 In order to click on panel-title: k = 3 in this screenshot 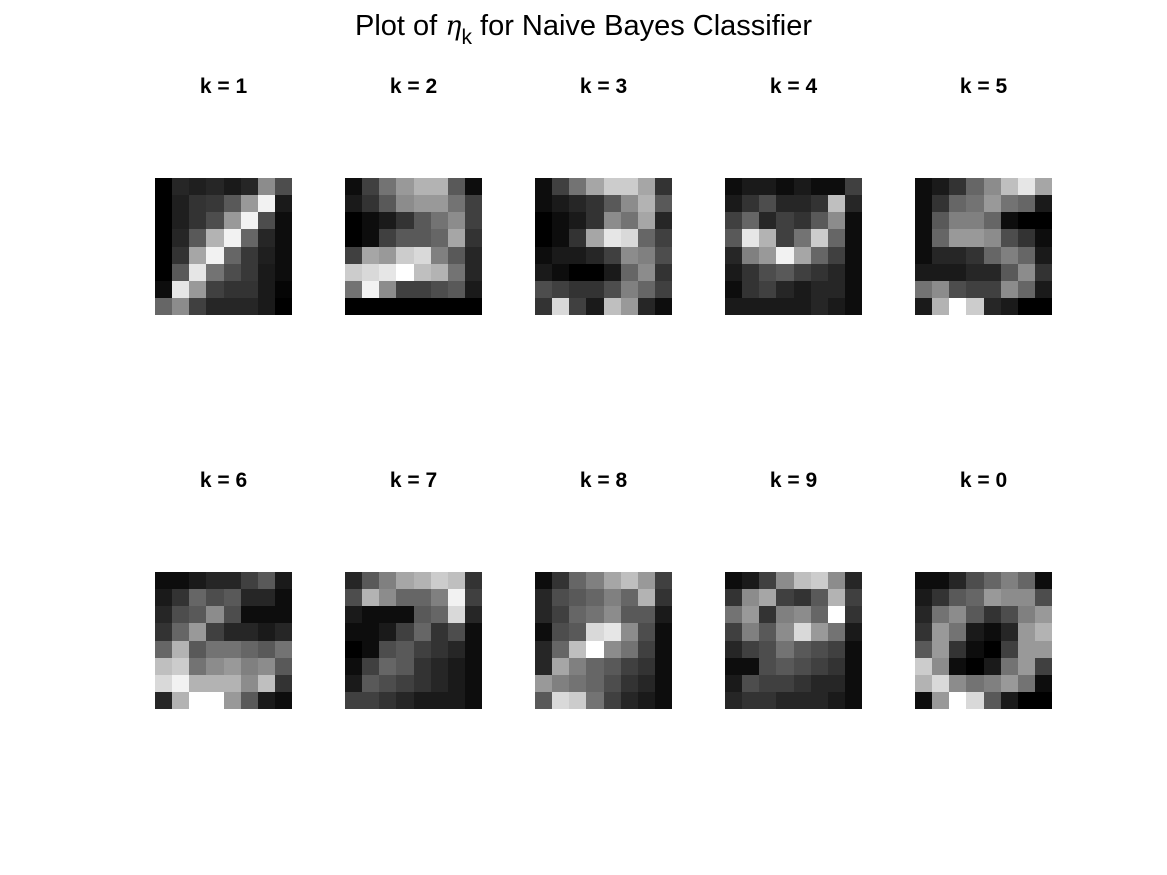, I will do `click(603, 86)`.